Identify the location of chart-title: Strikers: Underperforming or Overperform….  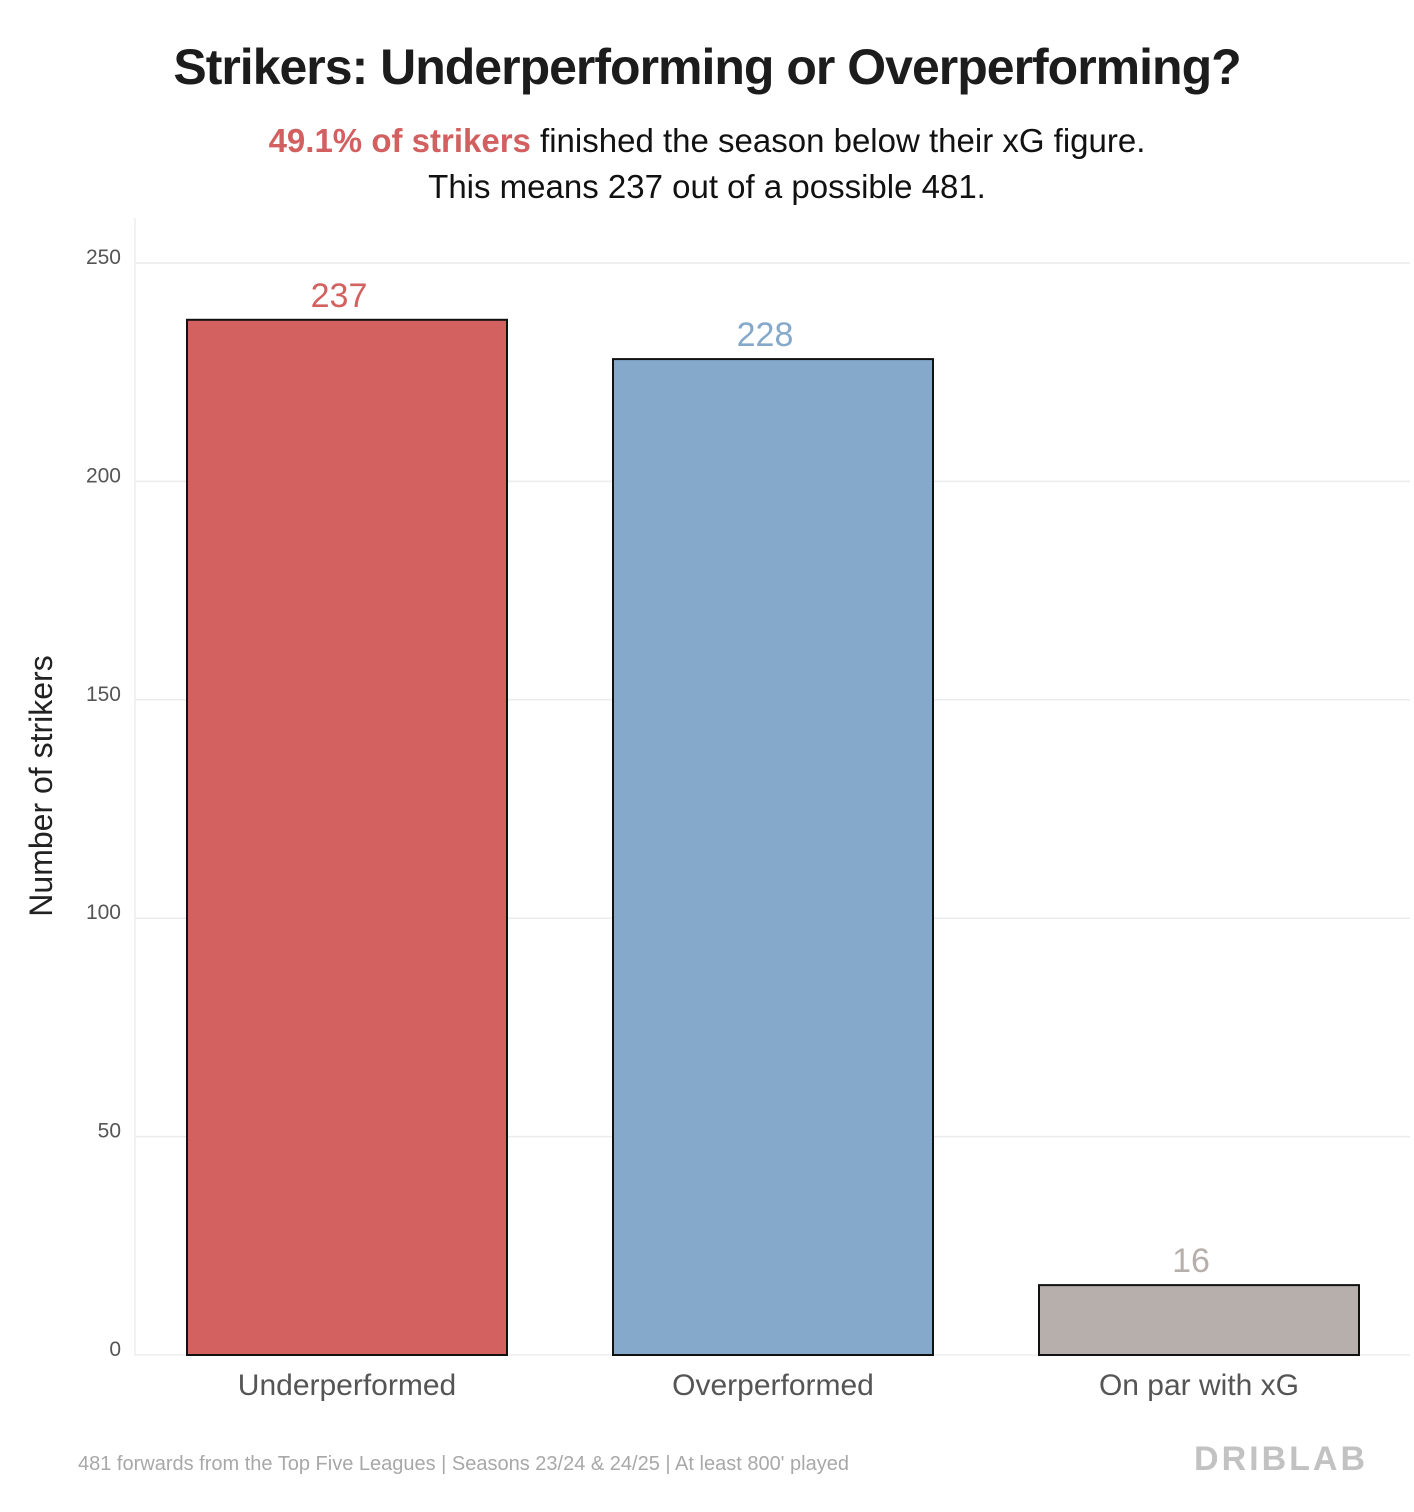
(707, 67).